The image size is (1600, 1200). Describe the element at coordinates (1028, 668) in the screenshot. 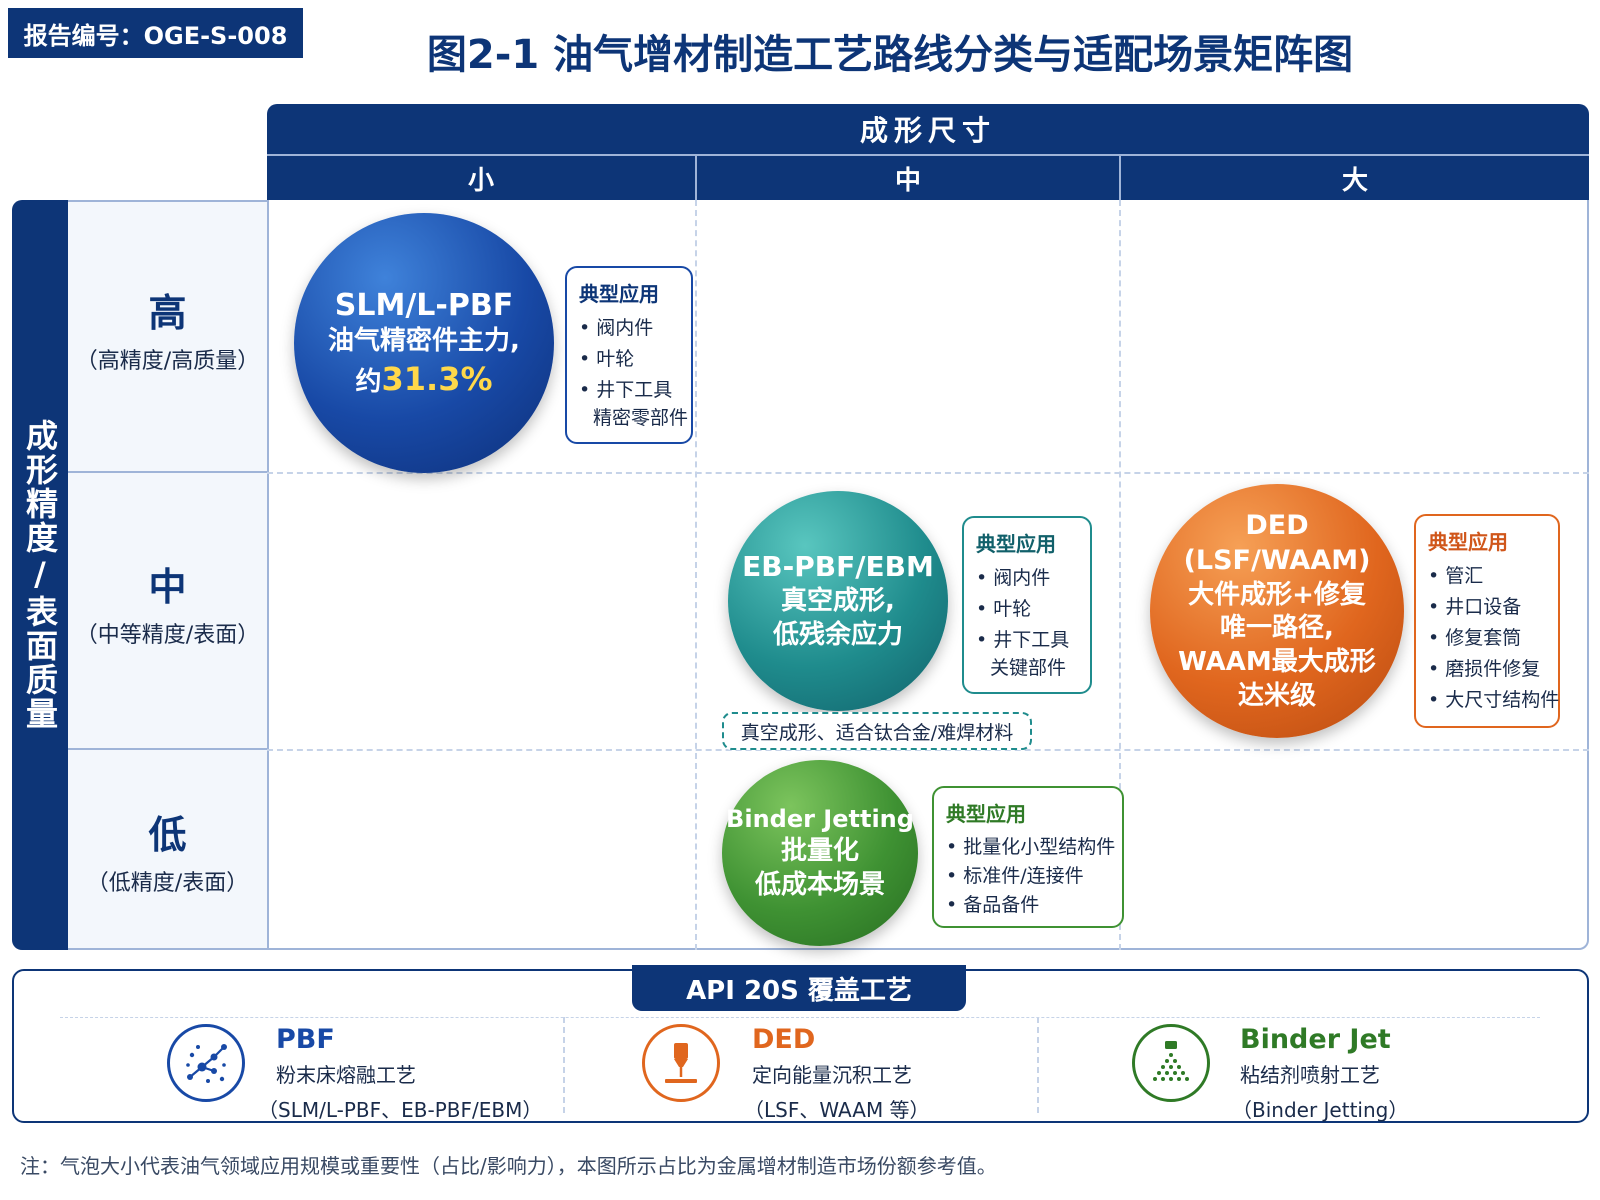

I see `app-item-continuation: 关键部件` at that location.